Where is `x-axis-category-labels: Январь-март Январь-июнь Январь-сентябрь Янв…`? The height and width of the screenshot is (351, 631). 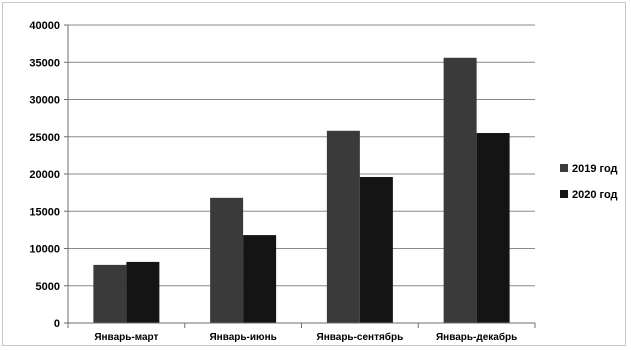 x-axis-category-labels: Январь-март Январь-июнь Январь-сентябрь Янв… is located at coordinates (305, 337).